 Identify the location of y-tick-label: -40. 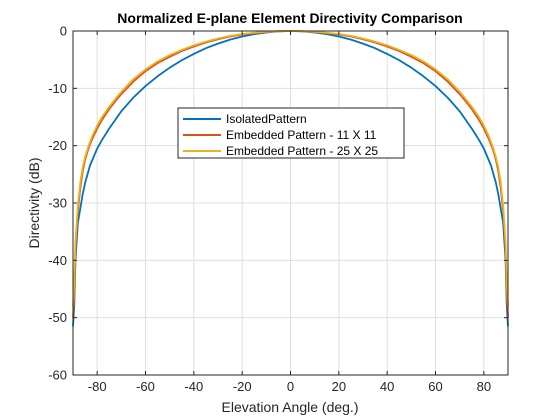
(57, 260).